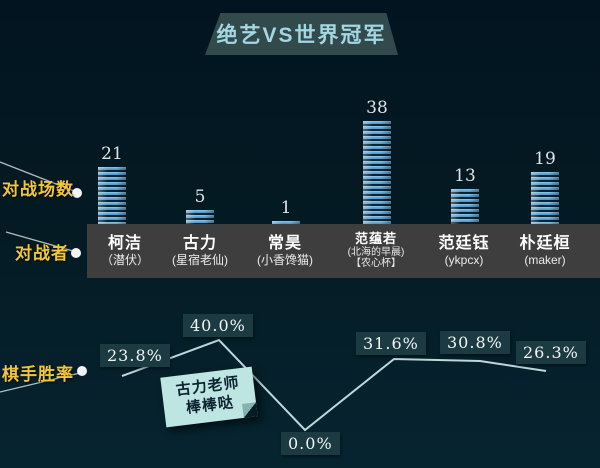 Image resolution: width=600 pixels, height=468 pixels. I want to click on match-count-value: 13, so click(465, 176).